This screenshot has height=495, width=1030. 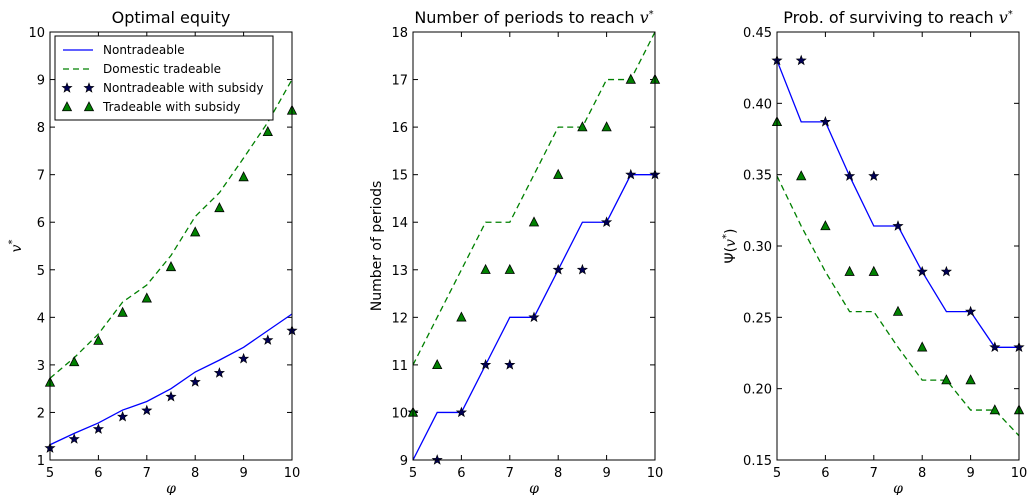 I want to click on legend-label: Nontradeable, so click(x=144, y=50).